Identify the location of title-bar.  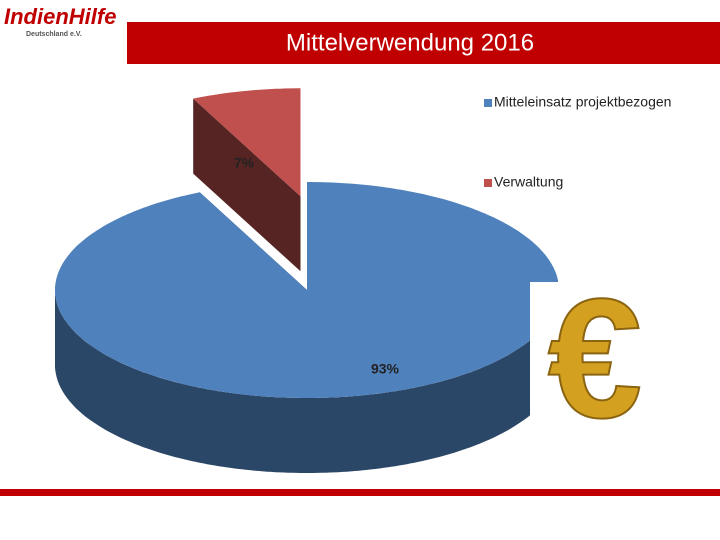
(423, 43).